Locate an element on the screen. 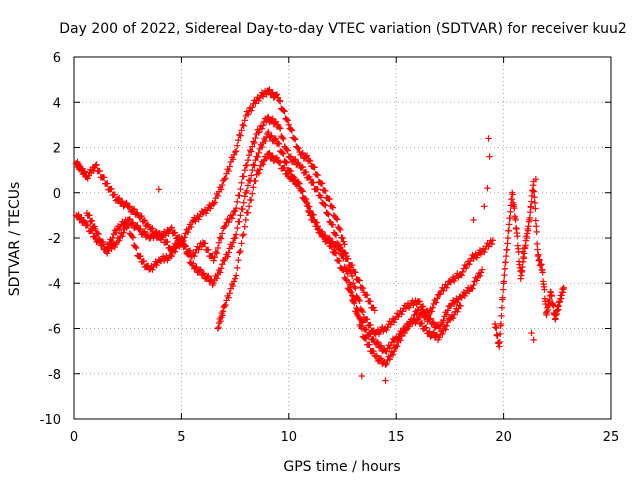 Image resolution: width=640 pixels, height=480 pixels. y-tick-label: -8 is located at coordinates (54, 375).